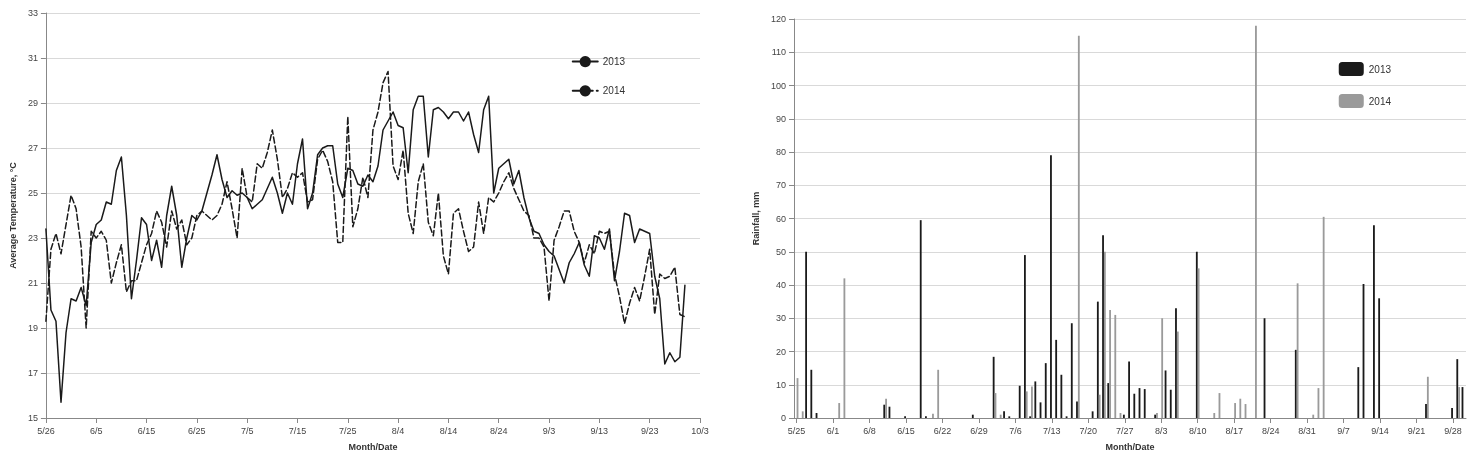  Describe the element at coordinates (1234, 430) in the screenshot. I see `x-tick-label: 8/17` at that location.